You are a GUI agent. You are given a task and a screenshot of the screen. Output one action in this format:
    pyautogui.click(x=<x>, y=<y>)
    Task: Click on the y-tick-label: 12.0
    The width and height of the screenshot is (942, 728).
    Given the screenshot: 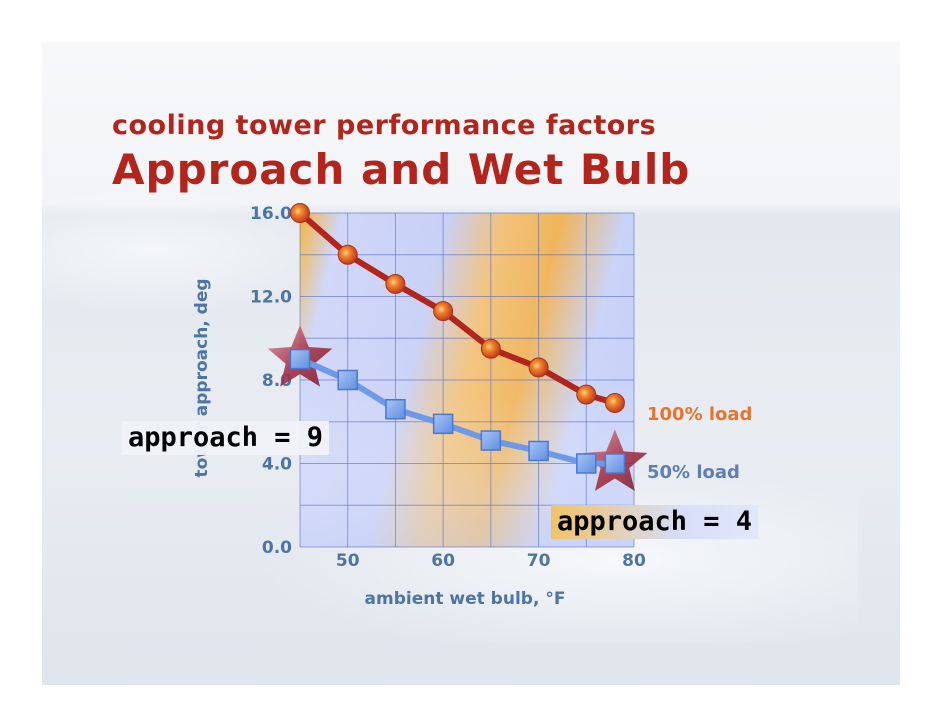 What is the action you would take?
    pyautogui.click(x=271, y=298)
    